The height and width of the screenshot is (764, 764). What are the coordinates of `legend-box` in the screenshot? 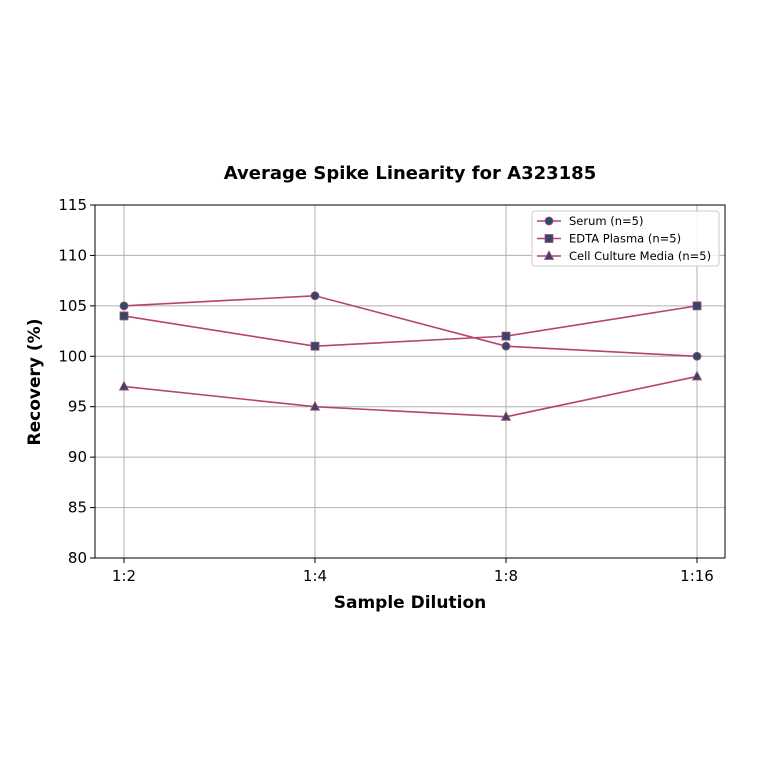 It's located at (625, 238).